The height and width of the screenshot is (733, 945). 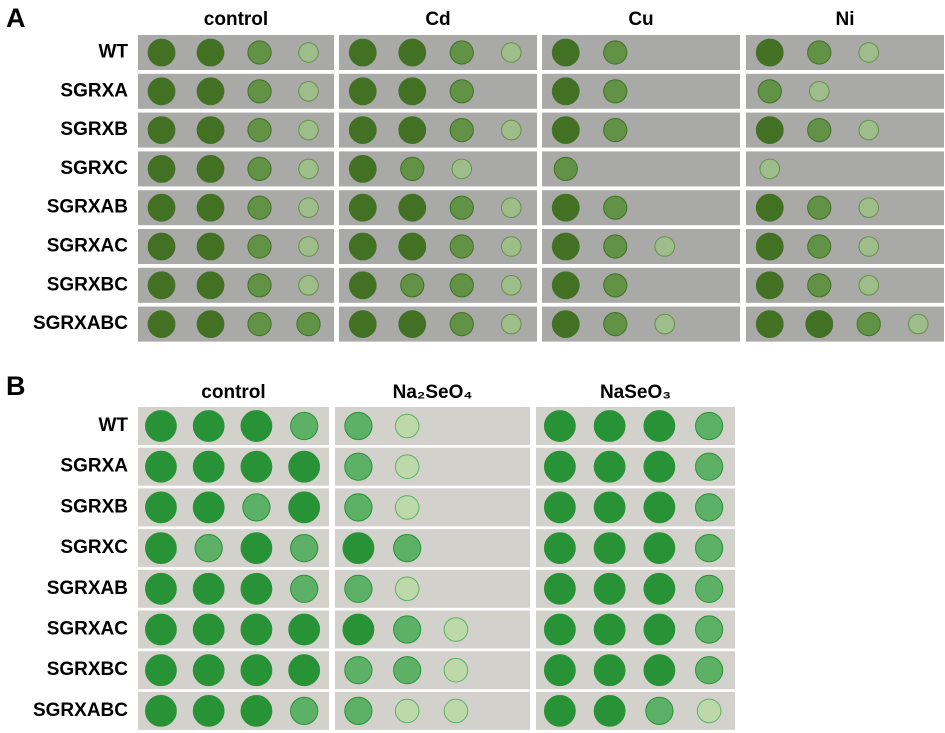 I want to click on panel-label: A, so click(x=16, y=18).